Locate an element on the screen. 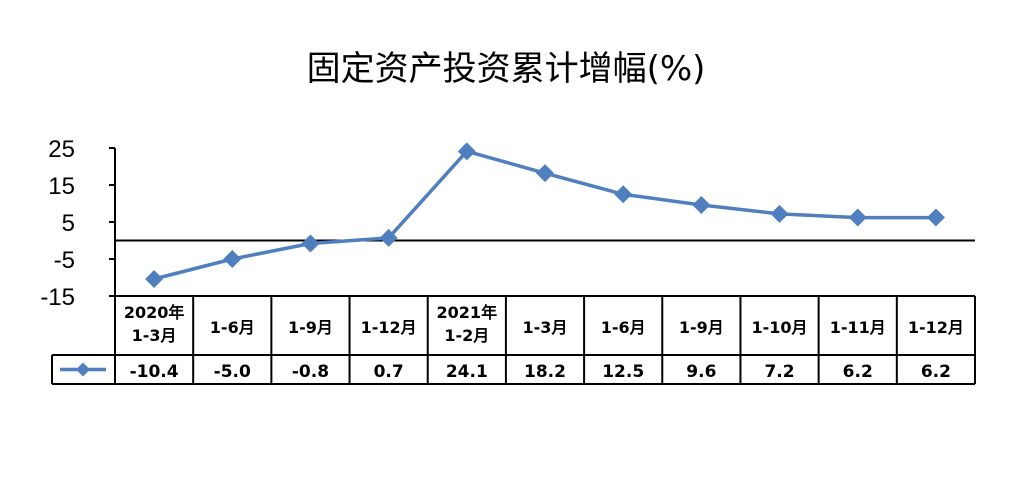  data-value-label: 0.7 is located at coordinates (389, 372).